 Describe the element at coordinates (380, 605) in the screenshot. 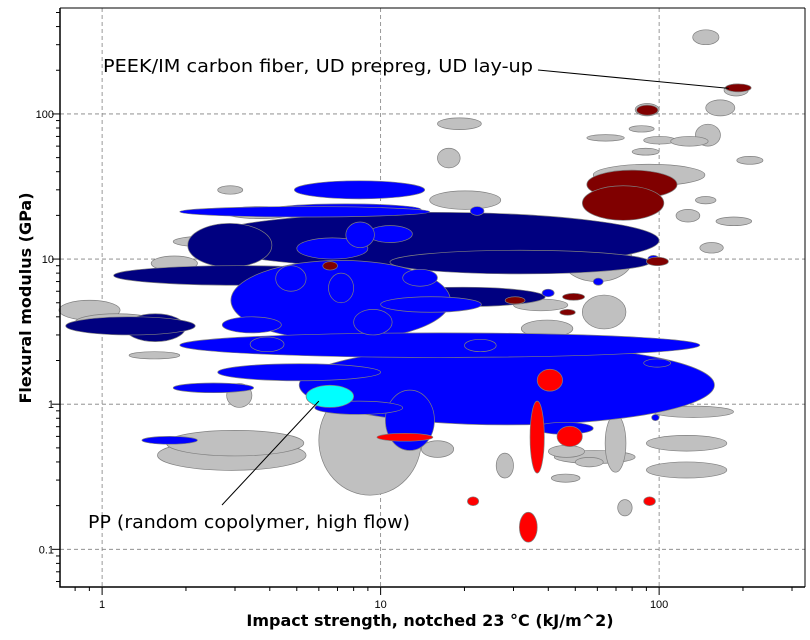

I see `x-tick-label: 10` at that location.